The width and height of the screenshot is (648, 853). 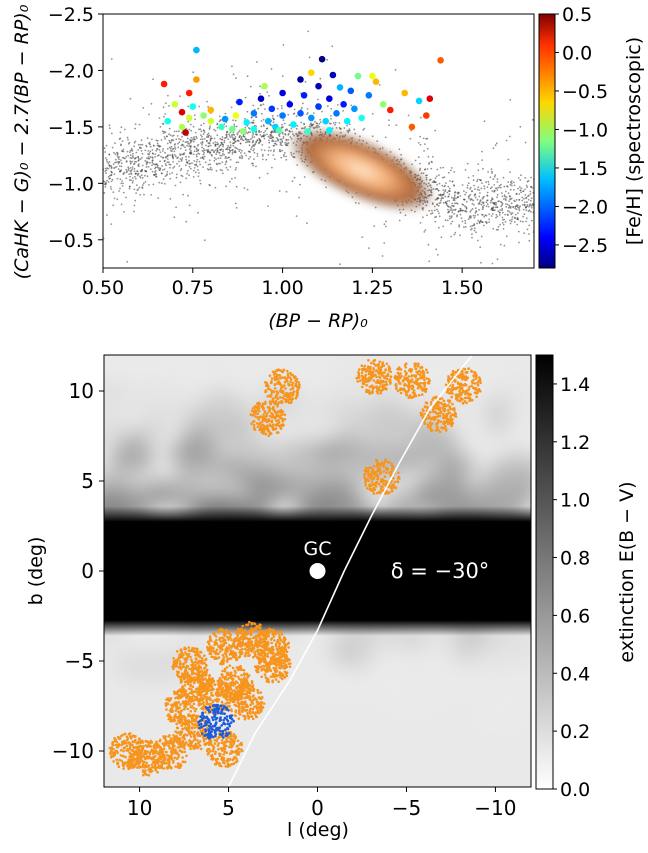 I want to click on y-tick-label: −0.5, so click(x=71, y=241).